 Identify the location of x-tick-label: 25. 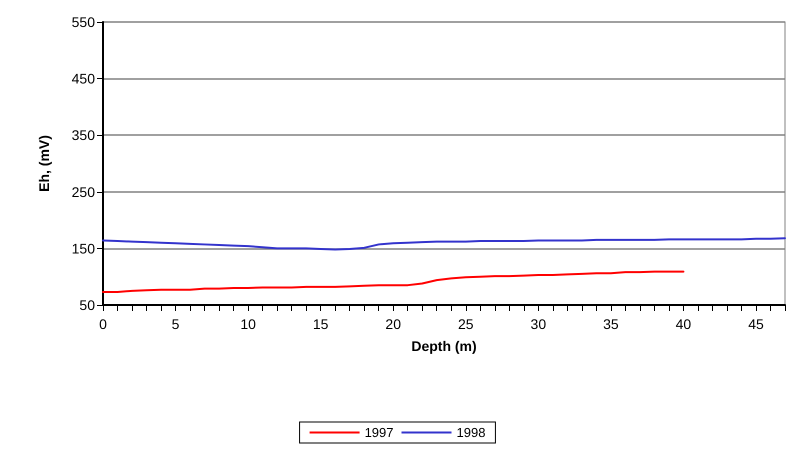
(466, 324).